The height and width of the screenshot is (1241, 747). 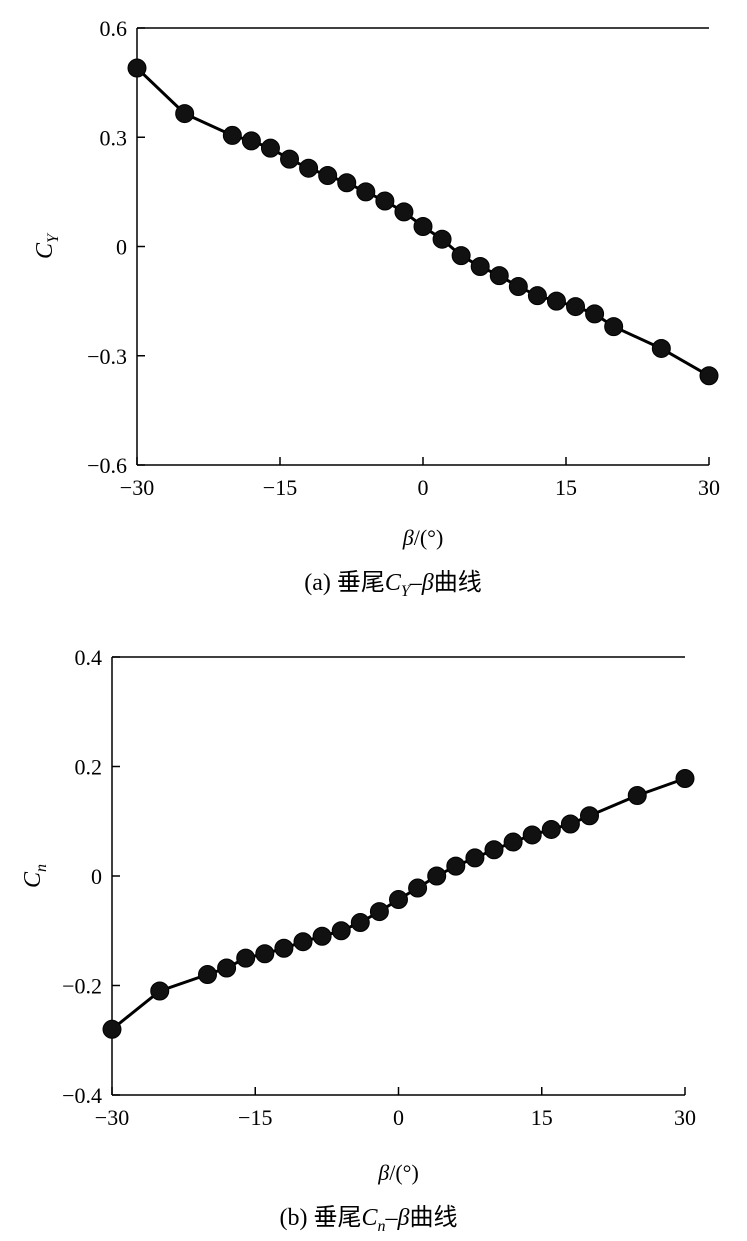 What do you see at coordinates (280, 487) in the screenshot?
I see `chart-a-x-tick-label: −15` at bounding box center [280, 487].